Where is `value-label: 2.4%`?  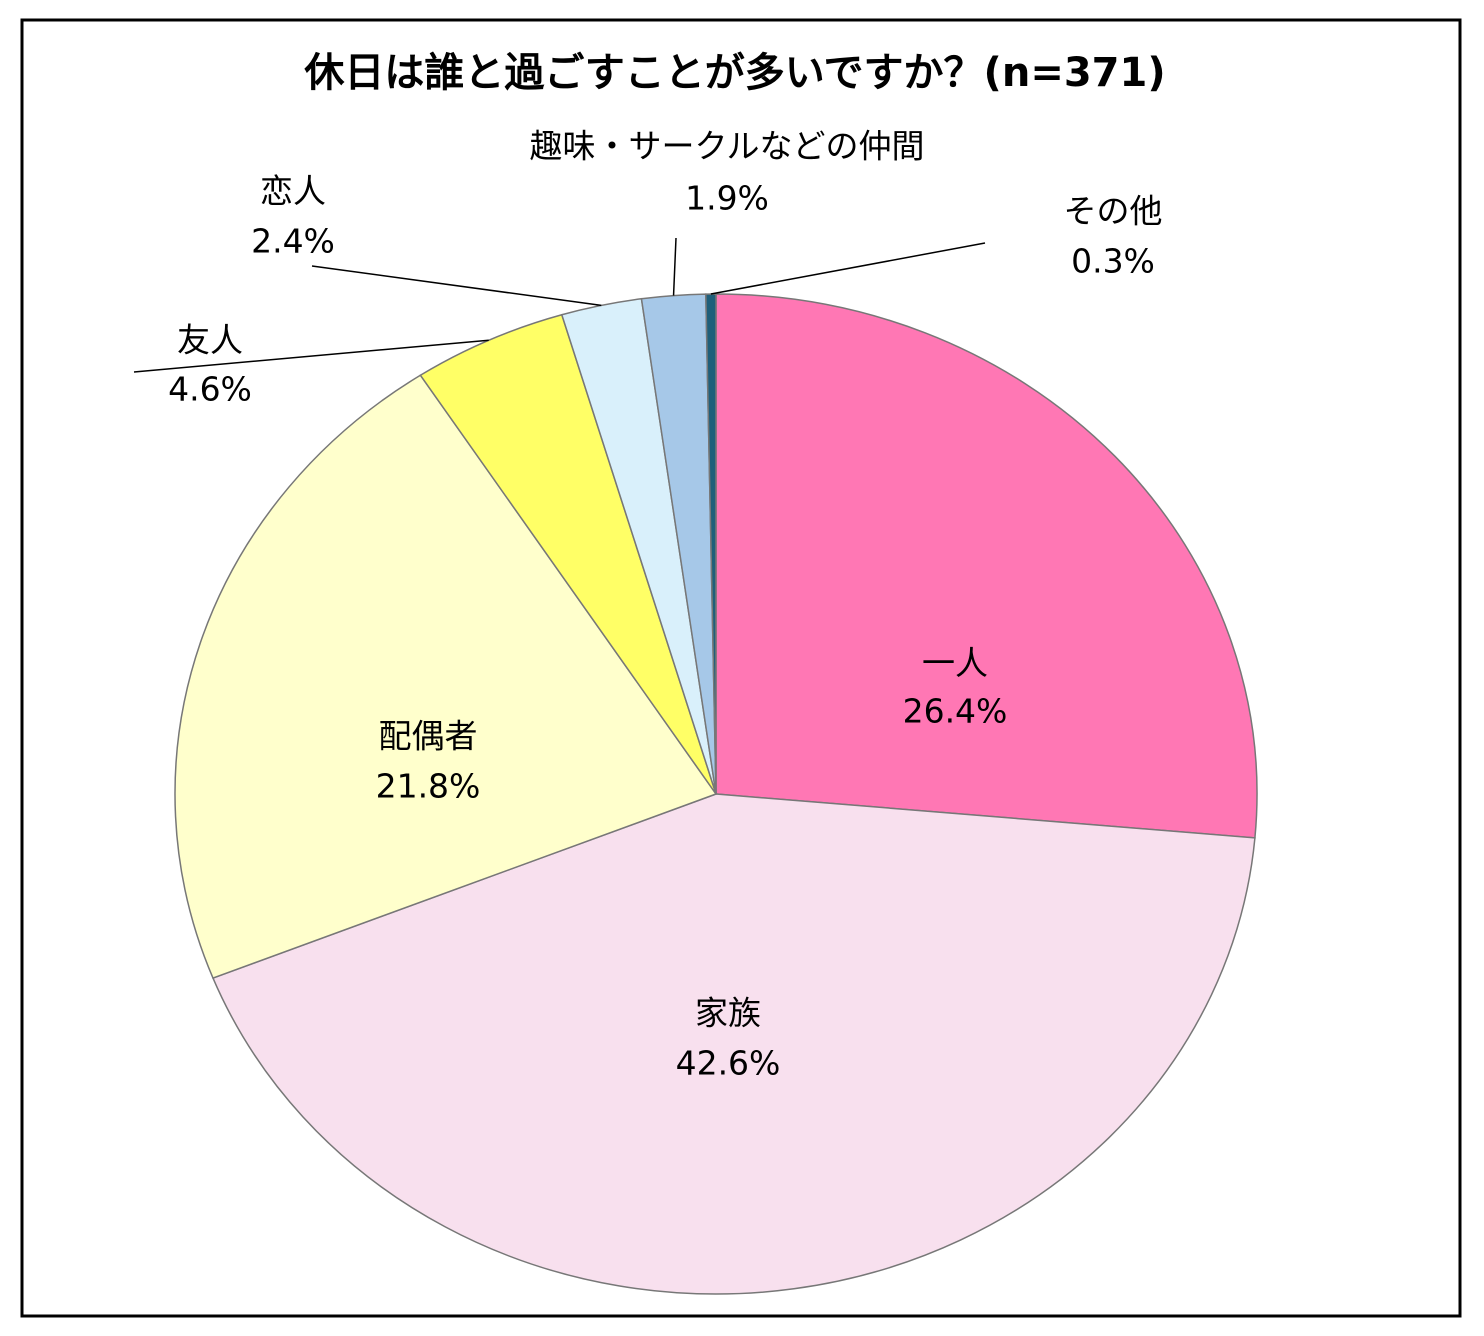 value-label: 2.4% is located at coordinates (293, 241).